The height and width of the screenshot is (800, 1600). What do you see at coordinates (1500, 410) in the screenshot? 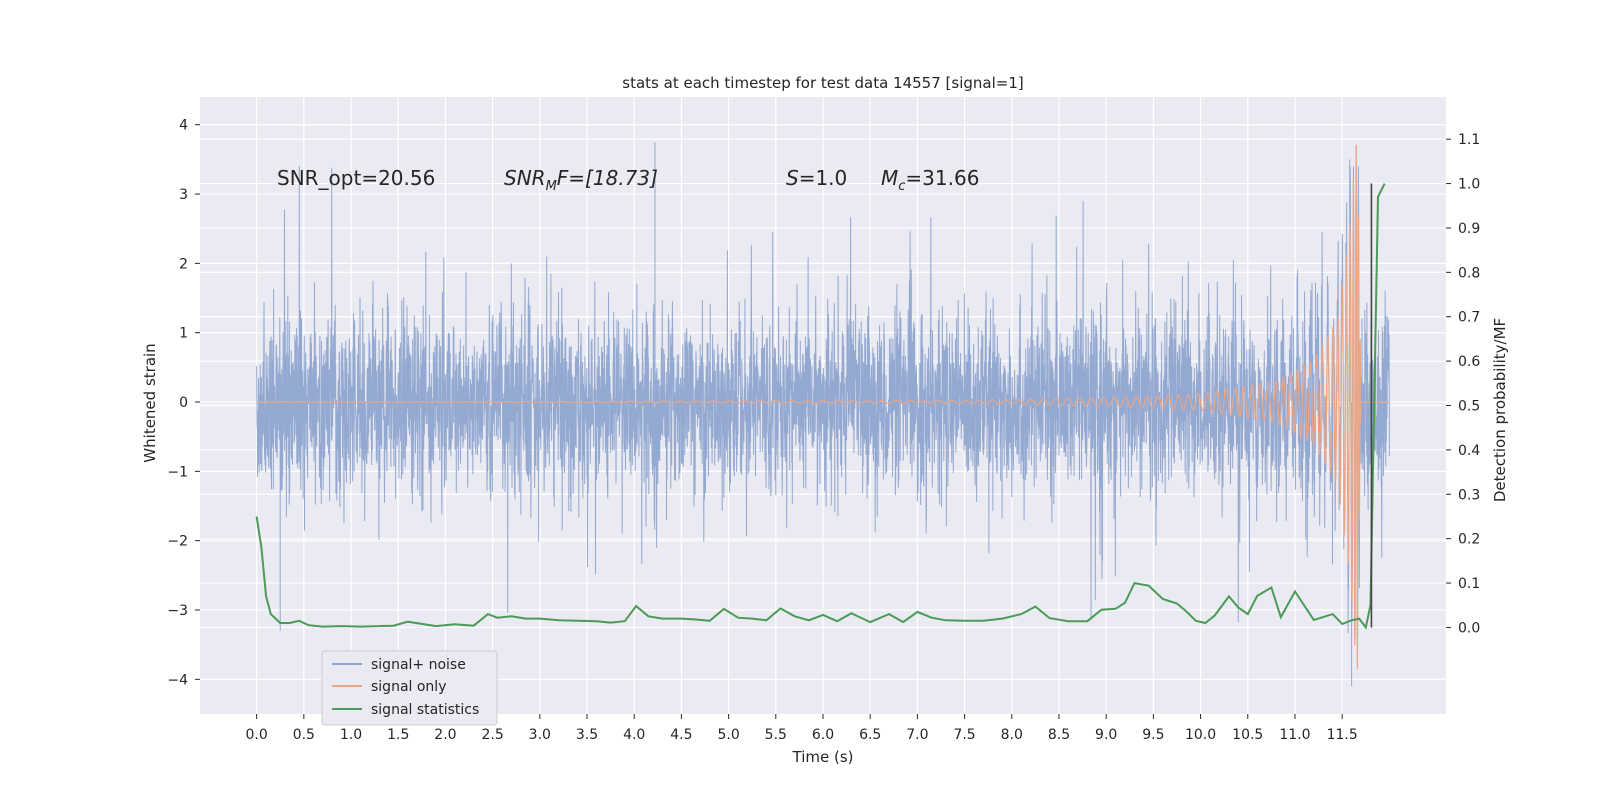
I see `y2-axis-label: Detection probability/MF` at bounding box center [1500, 410].